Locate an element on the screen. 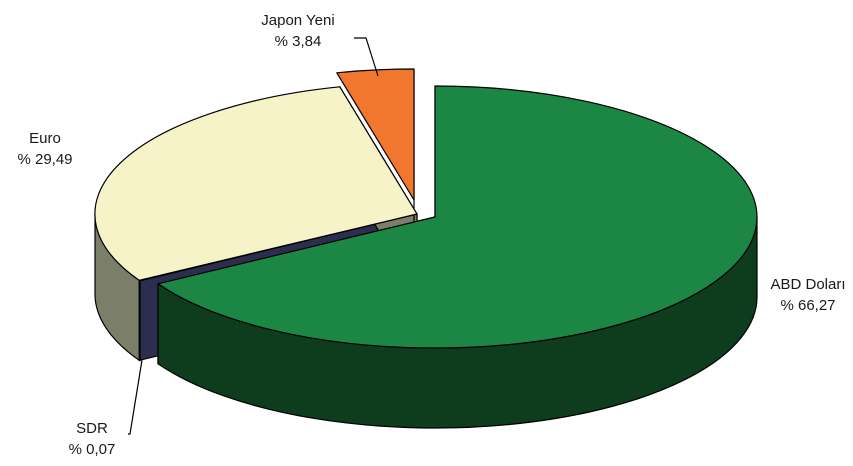 The width and height of the screenshot is (853, 466). label-euro-value: % 29,49 is located at coordinates (44, 159).